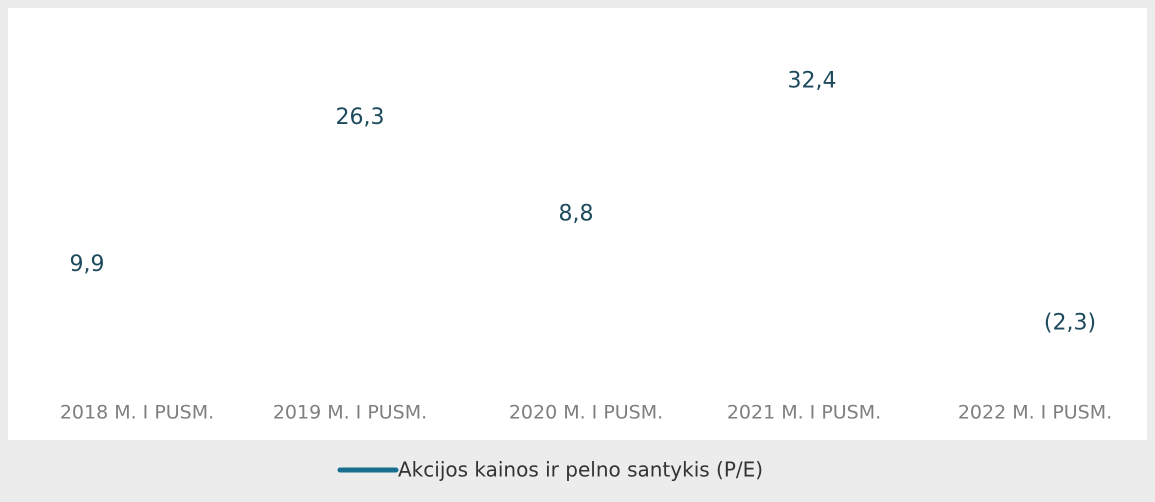  What do you see at coordinates (137, 413) in the screenshot?
I see `x-tick-label: 2018 M. I PUSM.` at bounding box center [137, 413].